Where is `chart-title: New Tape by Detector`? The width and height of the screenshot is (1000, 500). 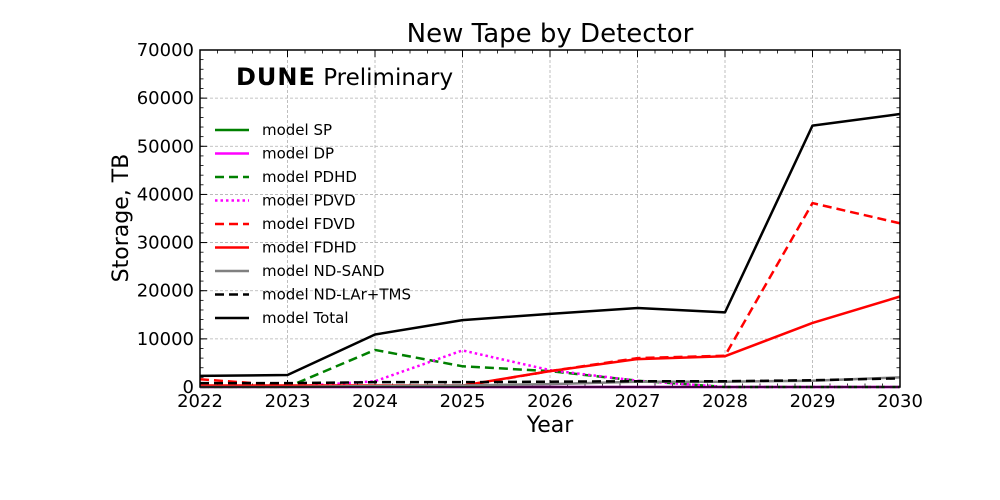 chart-title: New Tape by Detector is located at coordinates (550, 34).